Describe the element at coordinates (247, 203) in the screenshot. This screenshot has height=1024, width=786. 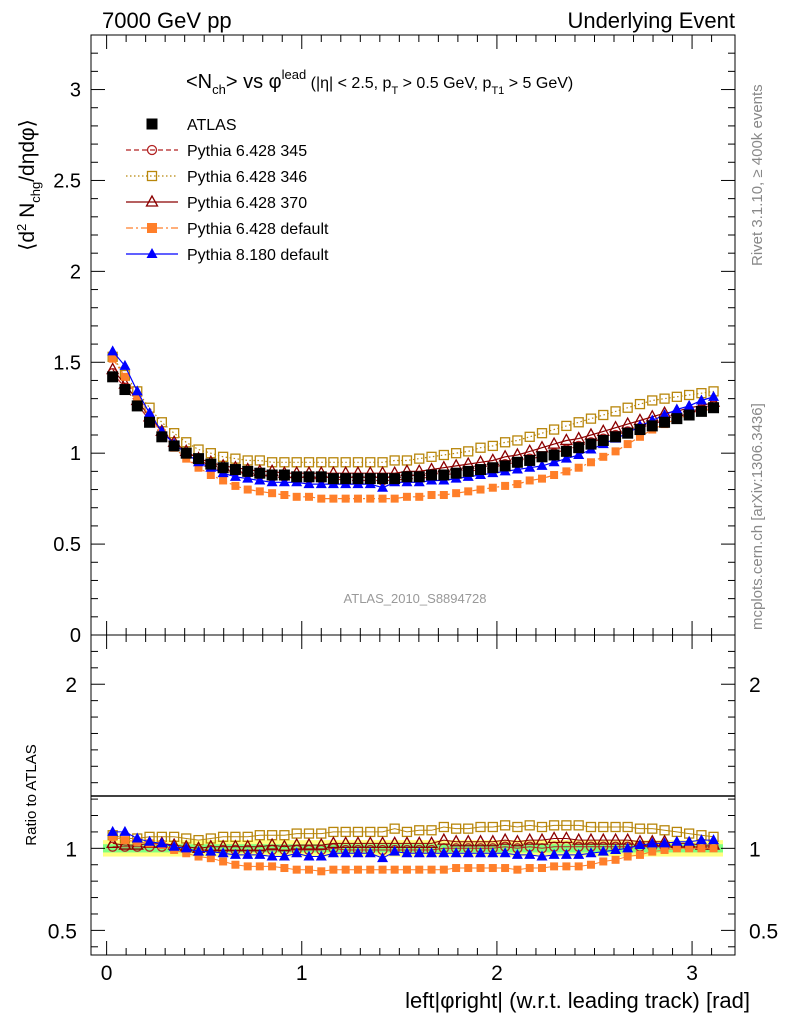
I see `legend-label-pythia-6-428-370: Pythia 6.428 370` at that location.